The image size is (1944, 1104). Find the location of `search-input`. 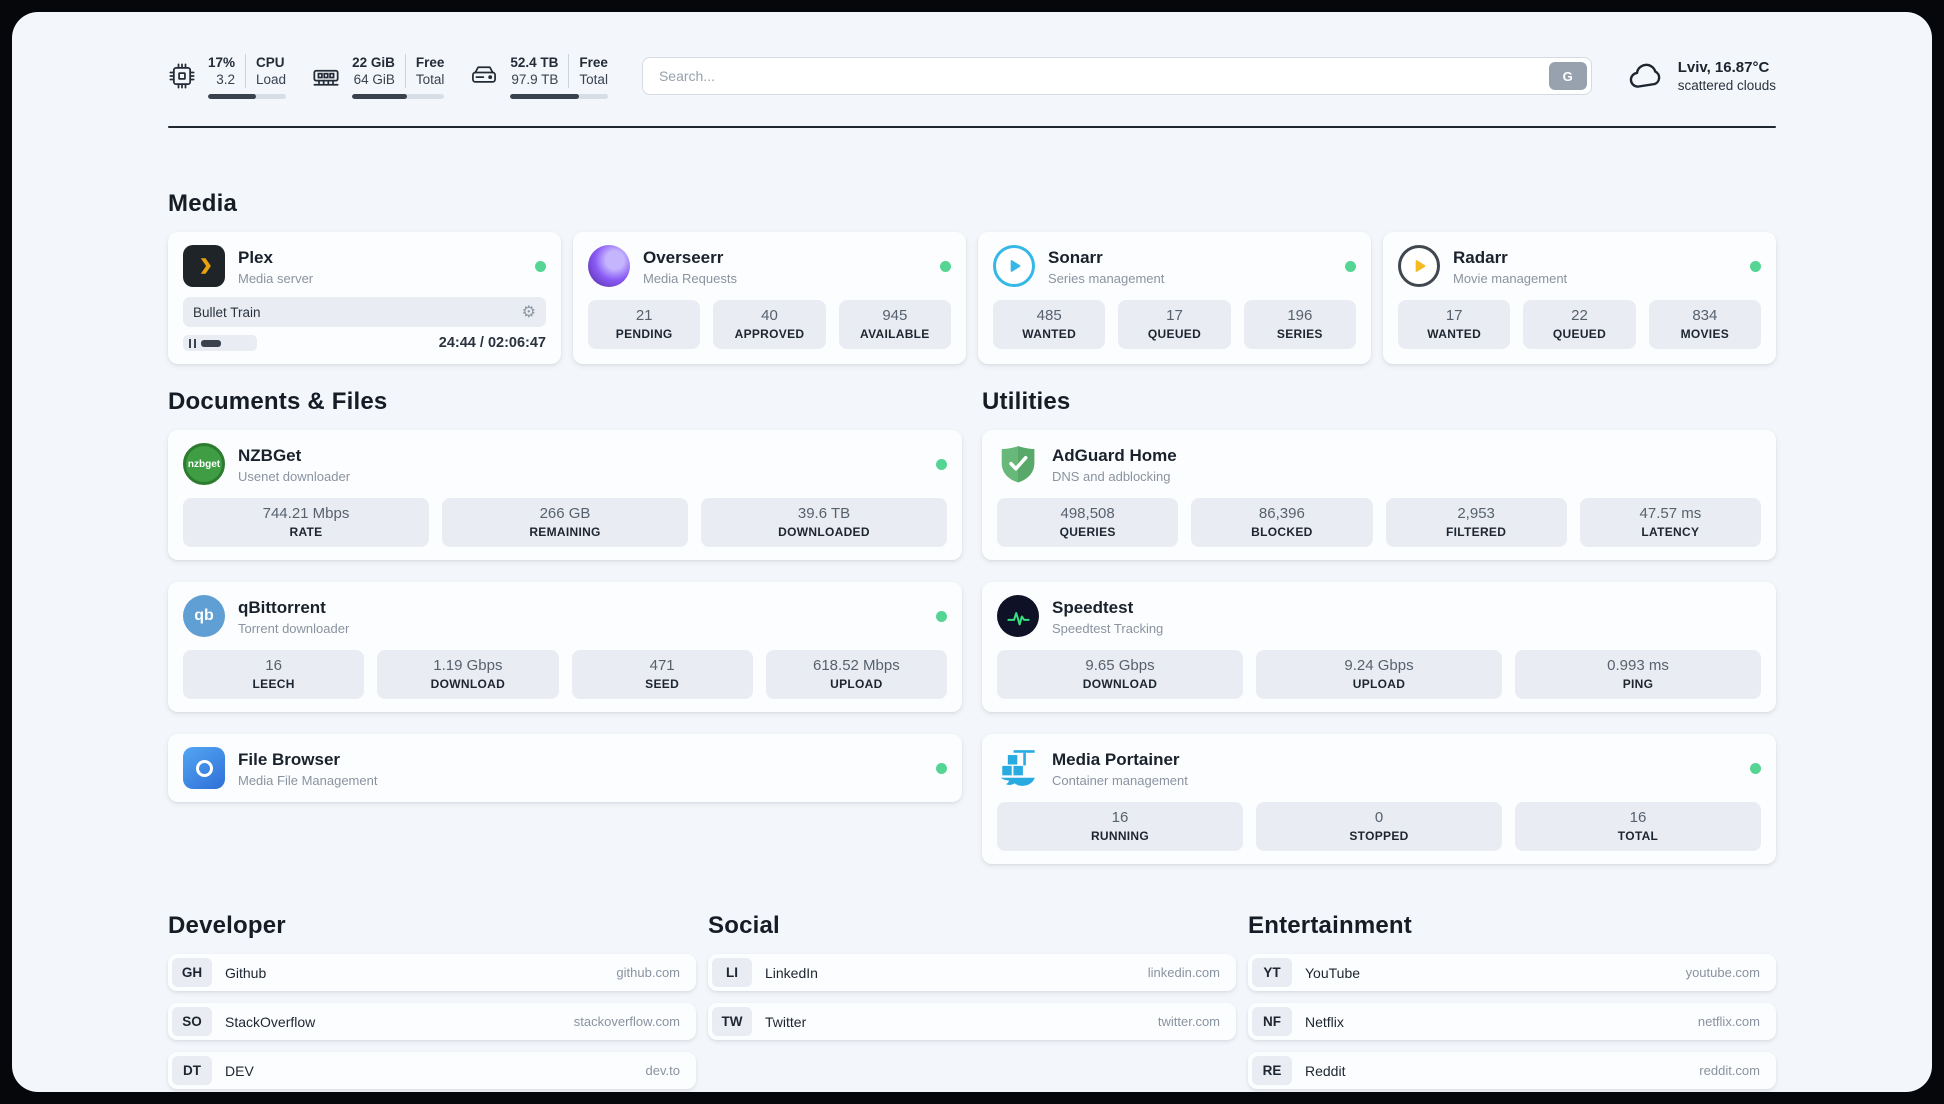

search-input is located at coordinates (1116, 76).